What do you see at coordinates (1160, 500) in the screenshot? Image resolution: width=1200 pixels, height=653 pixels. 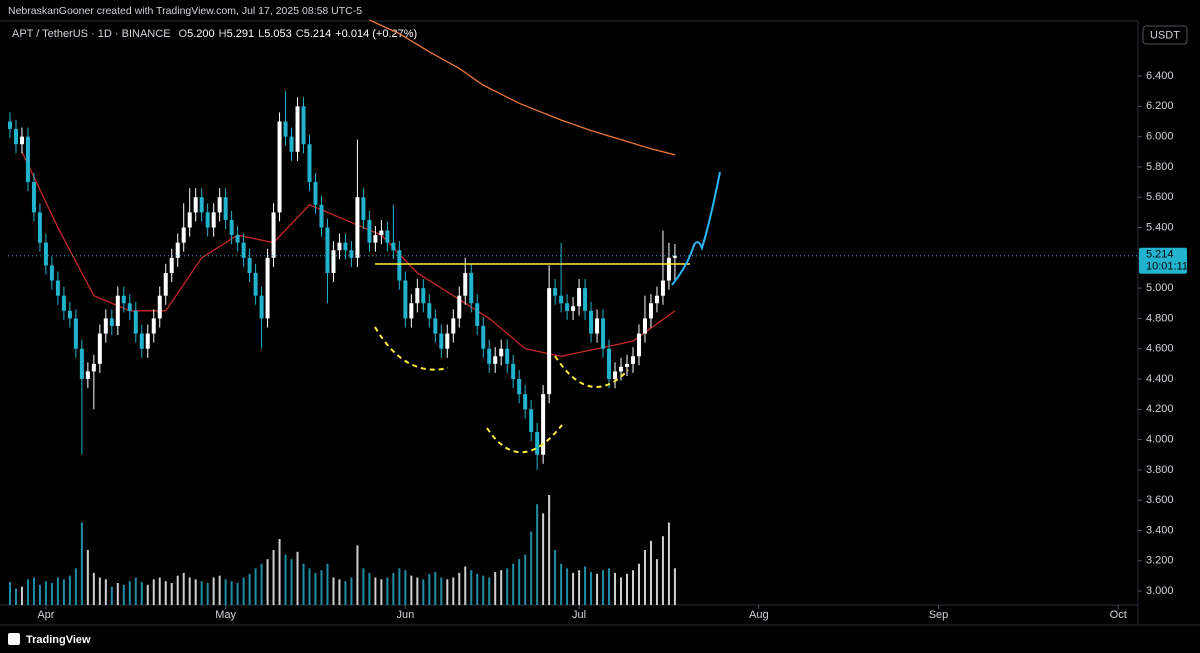 I see `y-tick-label: 3.600` at bounding box center [1160, 500].